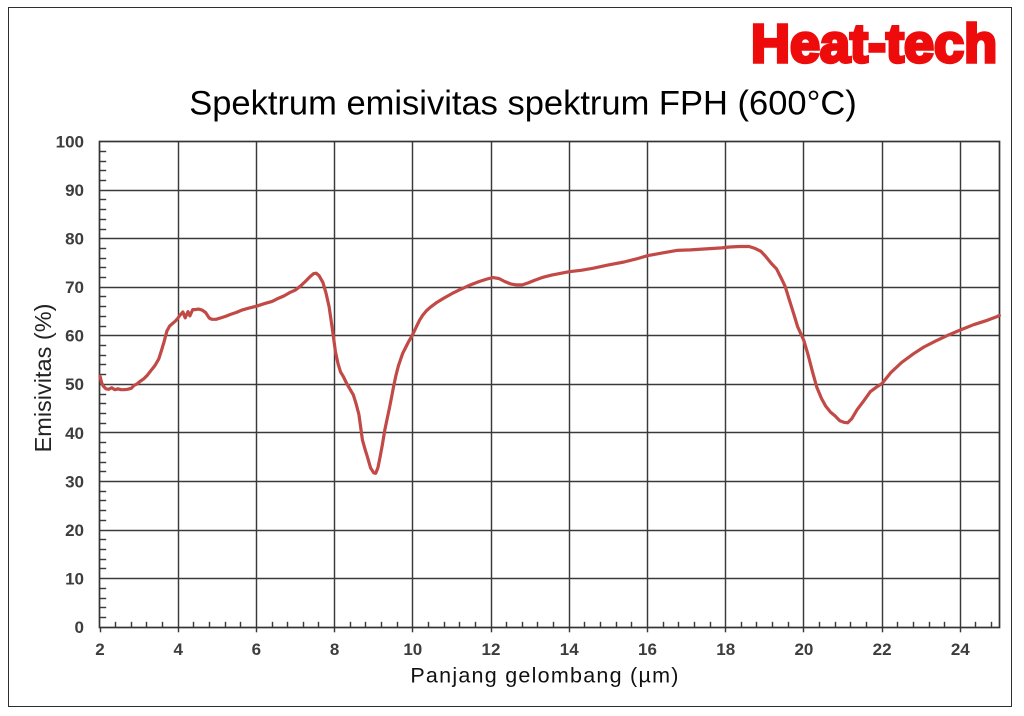  Describe the element at coordinates (99, 649) in the screenshot. I see `svg-text: 2` at that location.